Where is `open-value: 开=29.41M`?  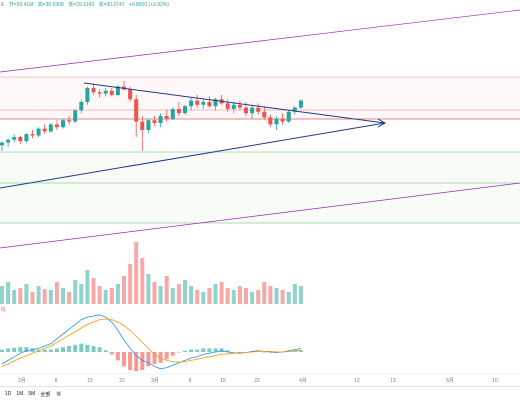
open-value: 开=29.41M is located at coordinates (21, 5).